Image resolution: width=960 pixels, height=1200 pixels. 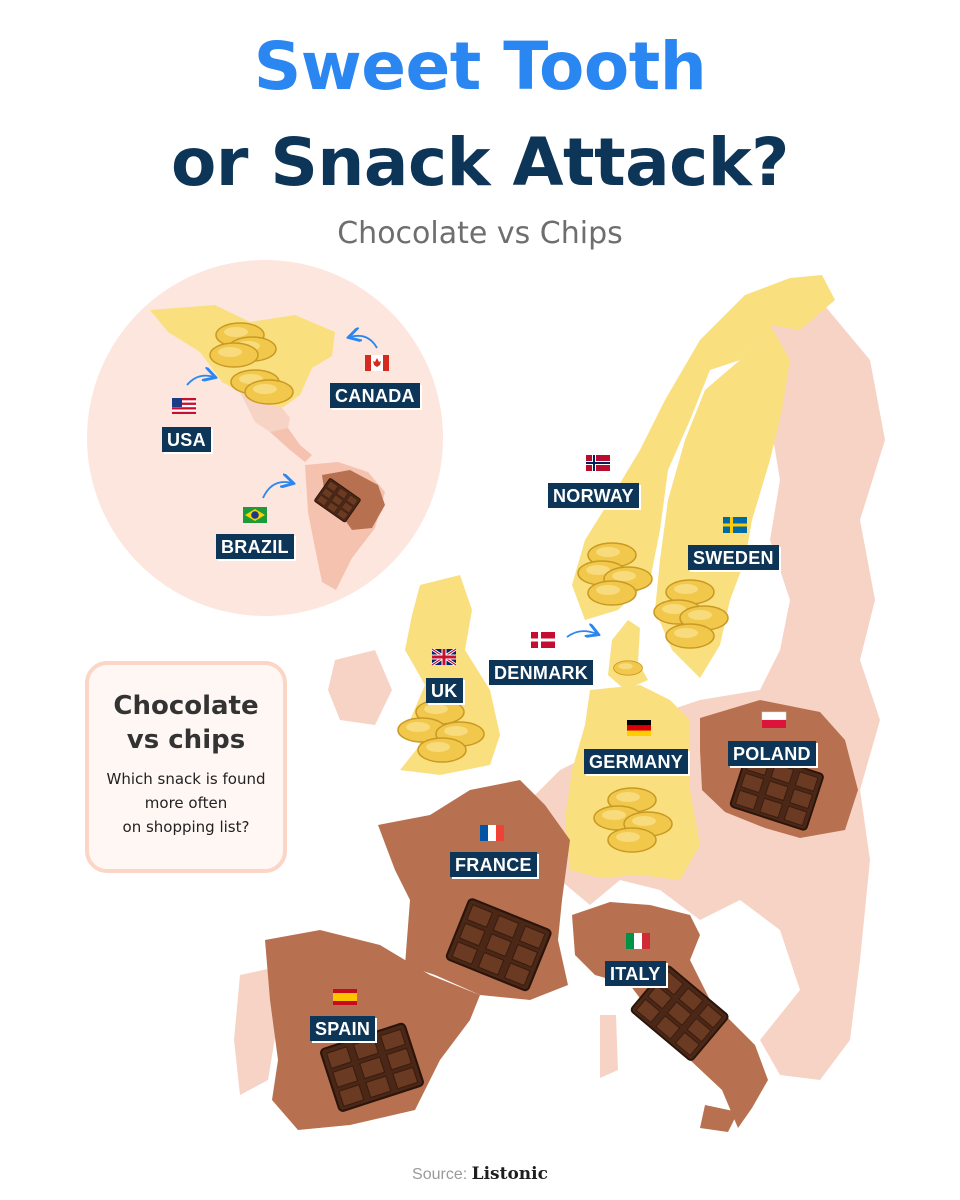 I want to click on legend-text-line-1: Which snack is found, so click(x=186, y=779).